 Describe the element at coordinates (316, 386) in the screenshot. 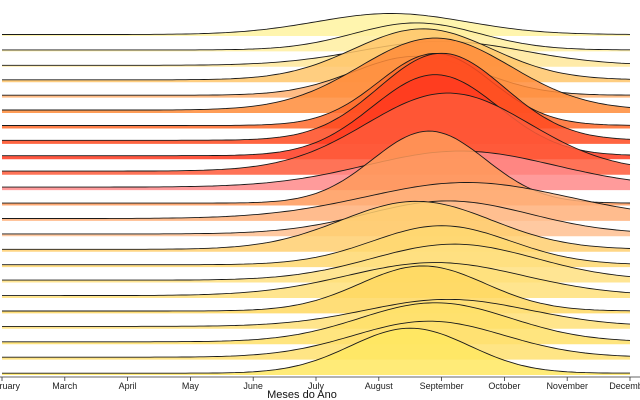

I see `x-tick-label: July` at that location.